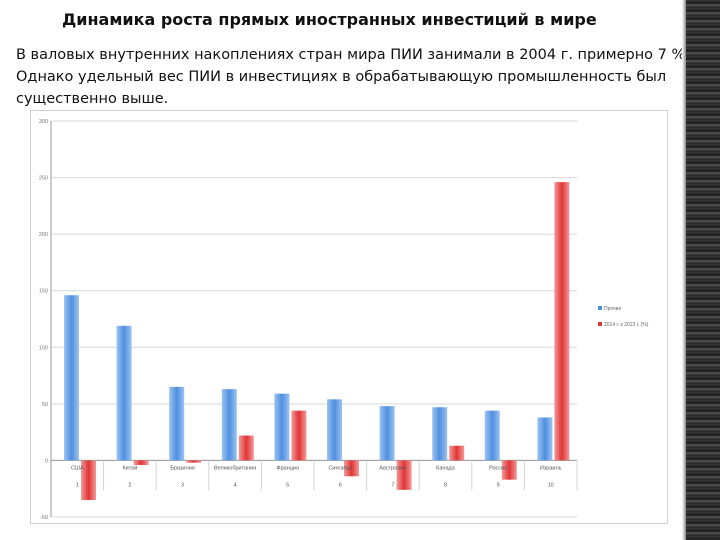 The image size is (720, 540). Describe the element at coordinates (182, 485) in the screenshot. I see `x-index-label: 3` at that location.